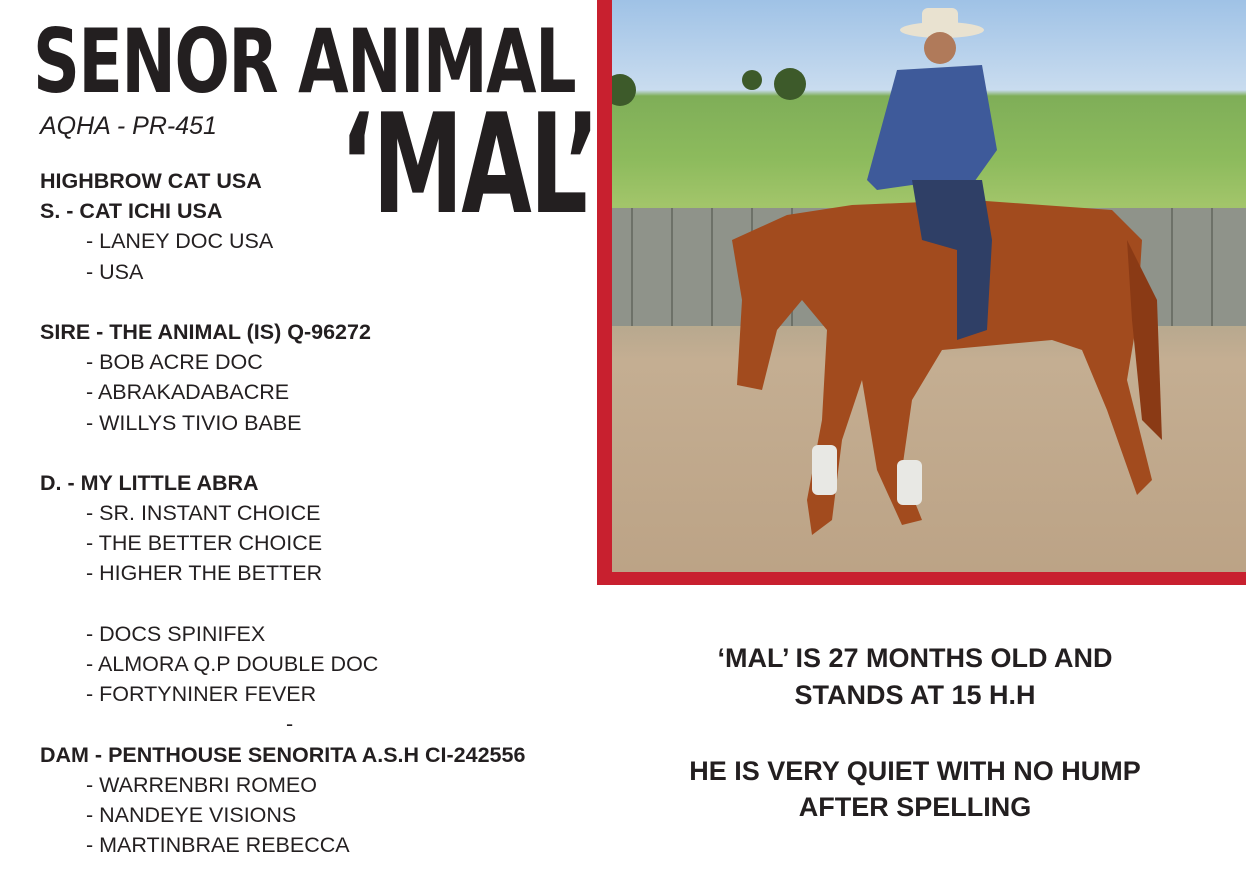 The height and width of the screenshot is (884, 1246). What do you see at coordinates (191, 814) in the screenshot?
I see `pedigree-entry: - NANDEYE VISIONS` at bounding box center [191, 814].